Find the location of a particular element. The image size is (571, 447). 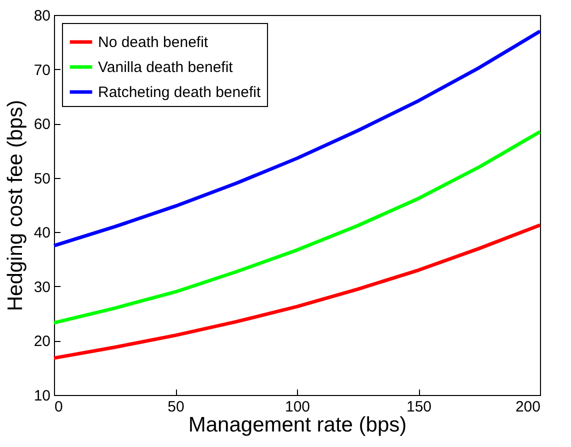

x-tick-label: 50 is located at coordinates (176, 407).